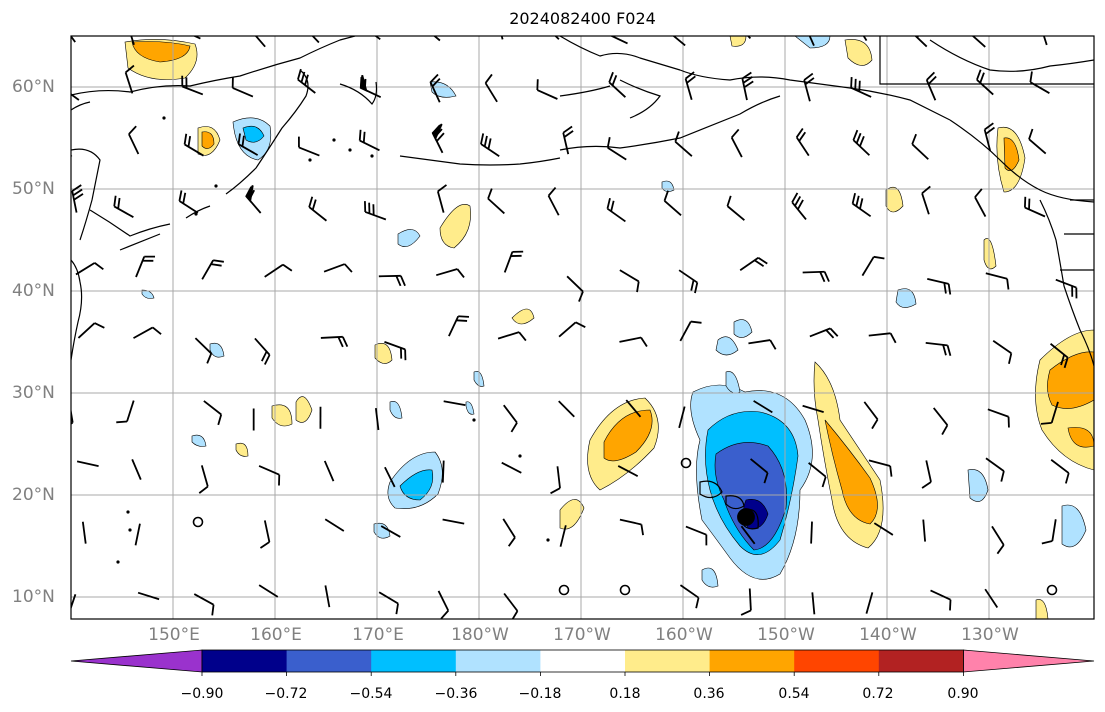 The height and width of the screenshot is (712, 1105). I want to click on colorbar-tick-054: 0.54, so click(794, 694).